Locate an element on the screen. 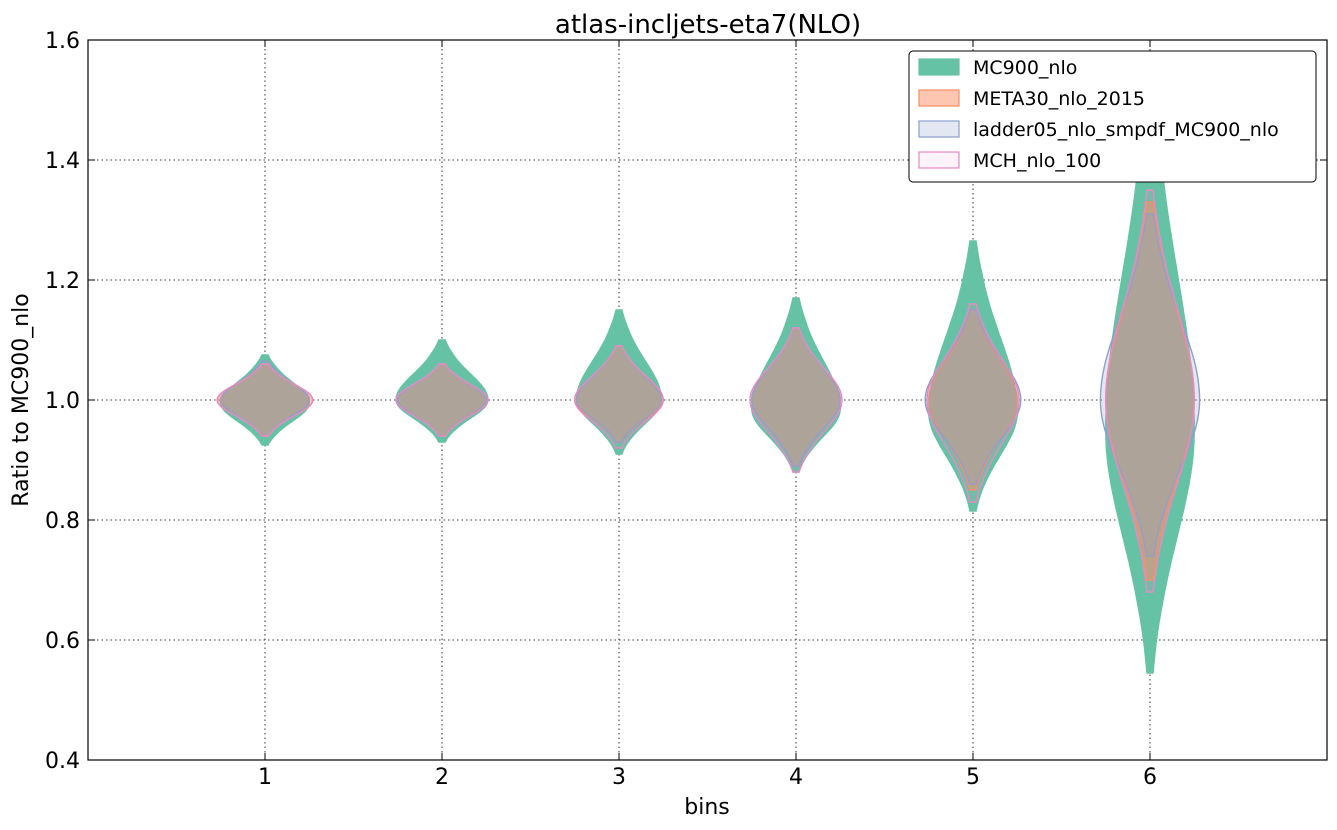  legend-label: MC900_nlo is located at coordinates (1025, 68).